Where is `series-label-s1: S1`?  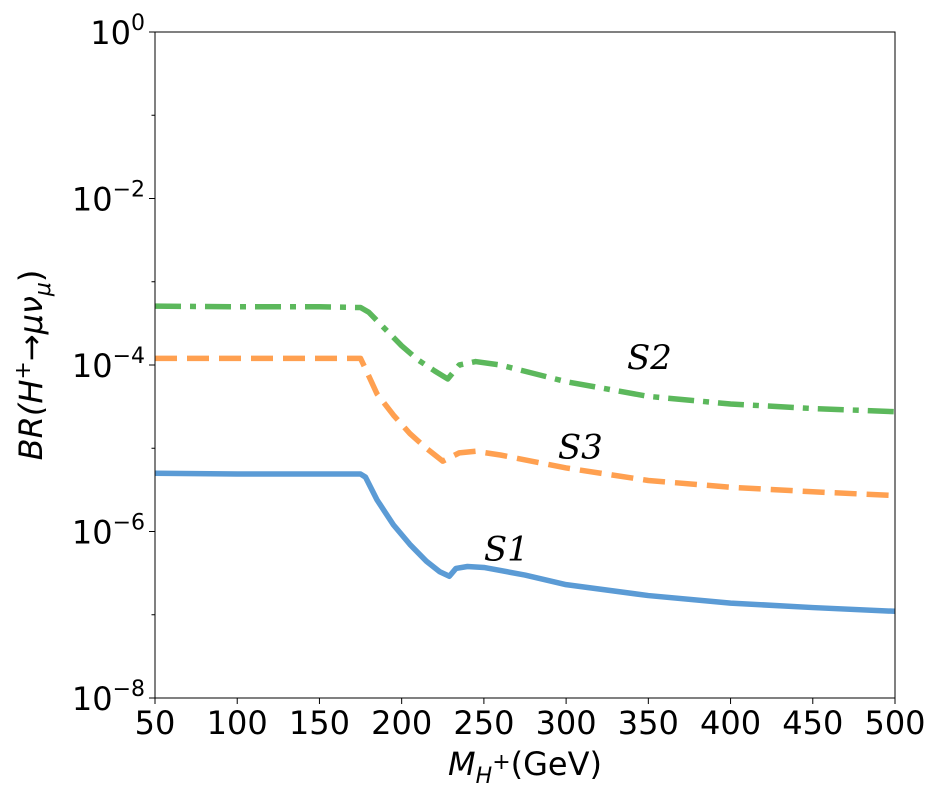
series-label-s1: S1 is located at coordinates (506, 549).